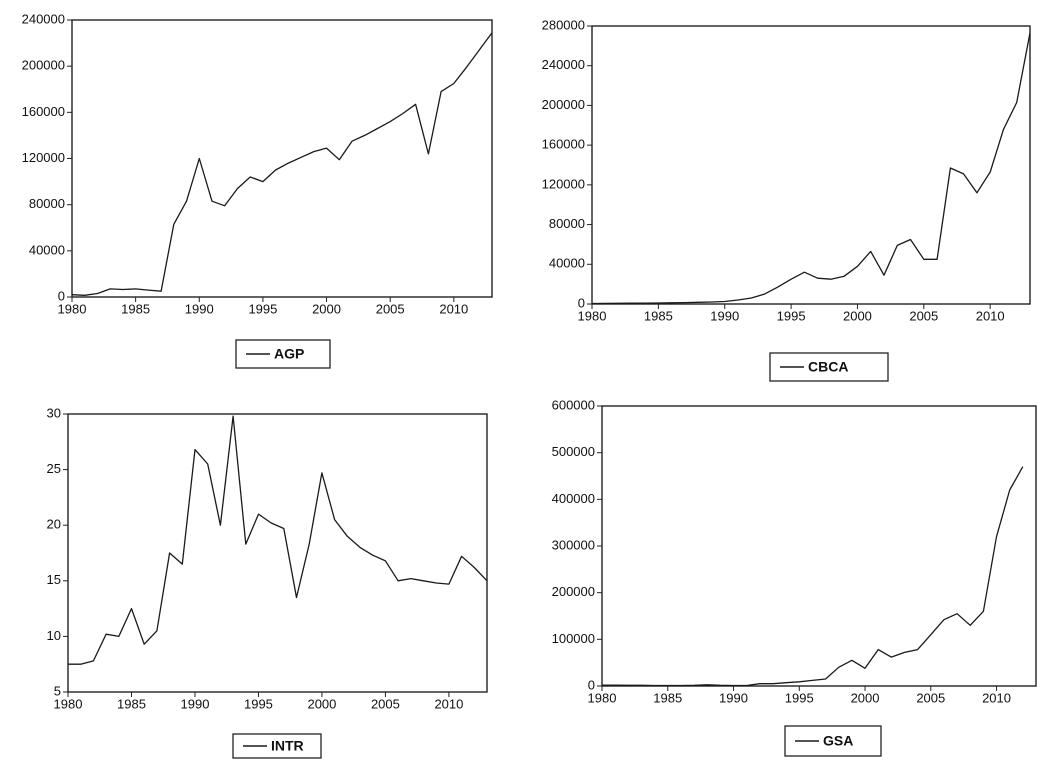  I want to click on y-tick-label: 20, so click(54, 524).